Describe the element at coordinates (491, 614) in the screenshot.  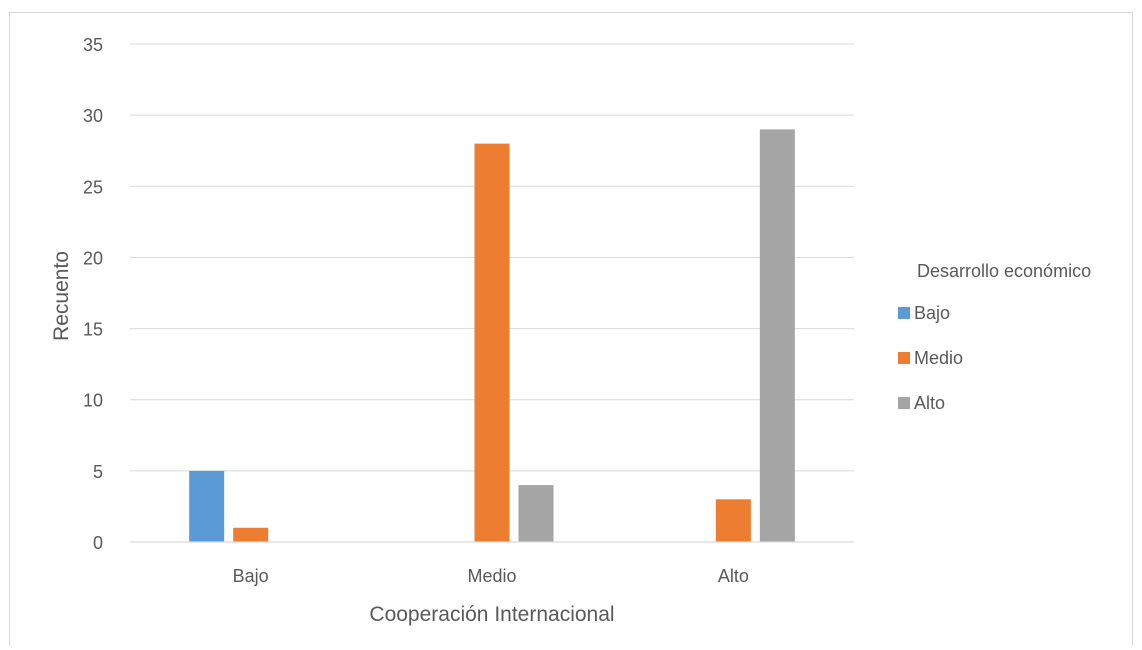
I see `x-axis-label: Cooperación Internacional` at that location.